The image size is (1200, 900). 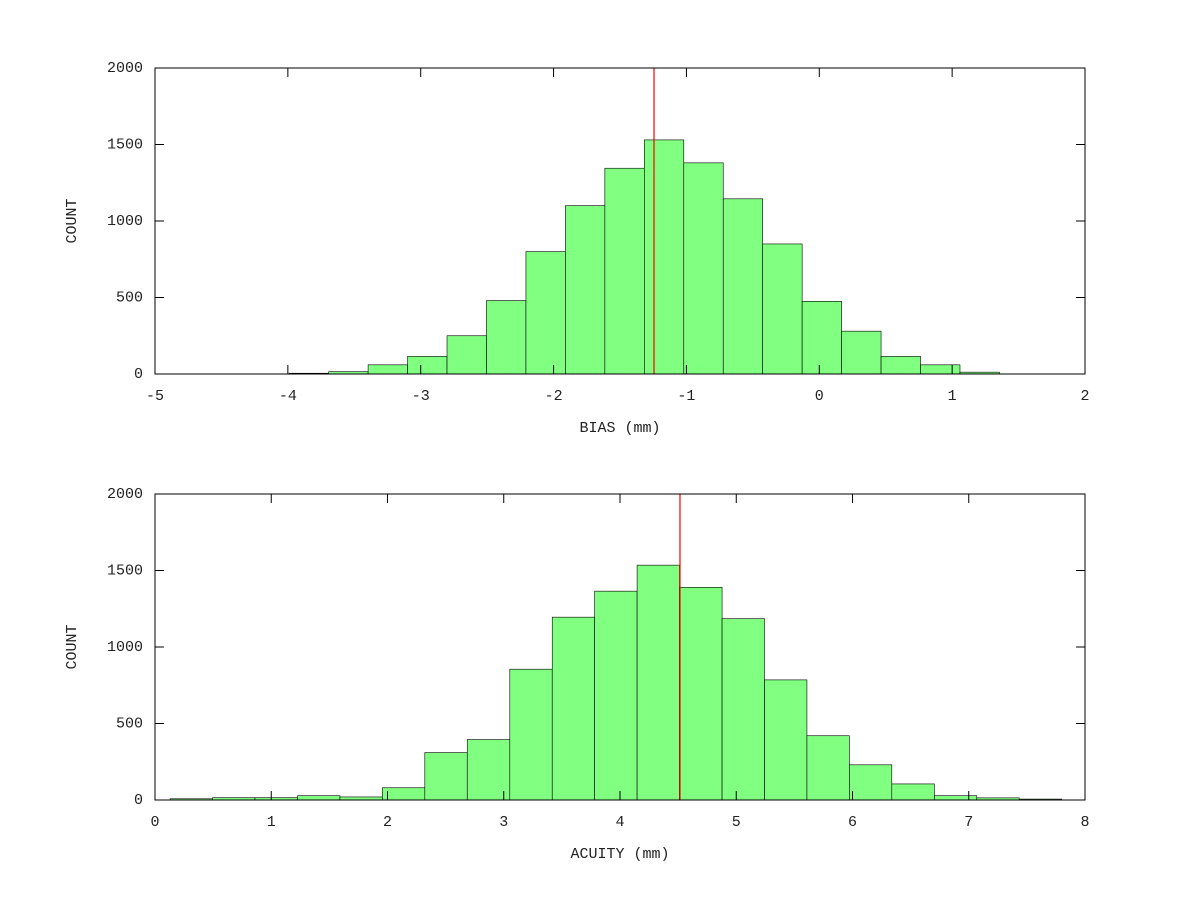 I want to click on x-axis-label: ACUITY (mm), so click(x=619, y=854).